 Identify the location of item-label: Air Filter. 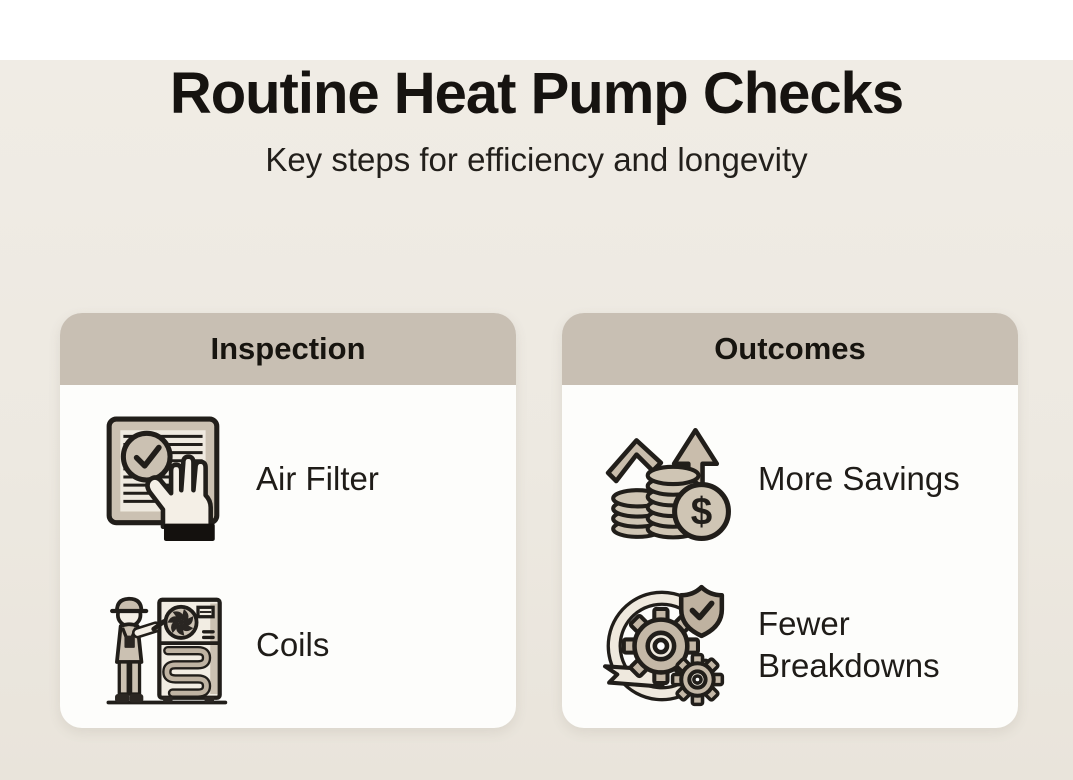
(317, 478).